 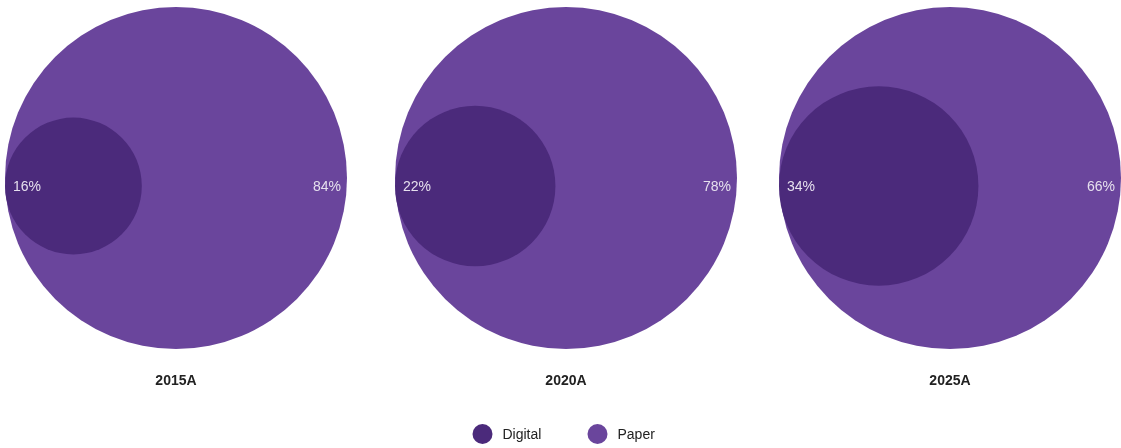 What do you see at coordinates (950, 380) in the screenshot?
I see `category-label: 2025A` at bounding box center [950, 380].